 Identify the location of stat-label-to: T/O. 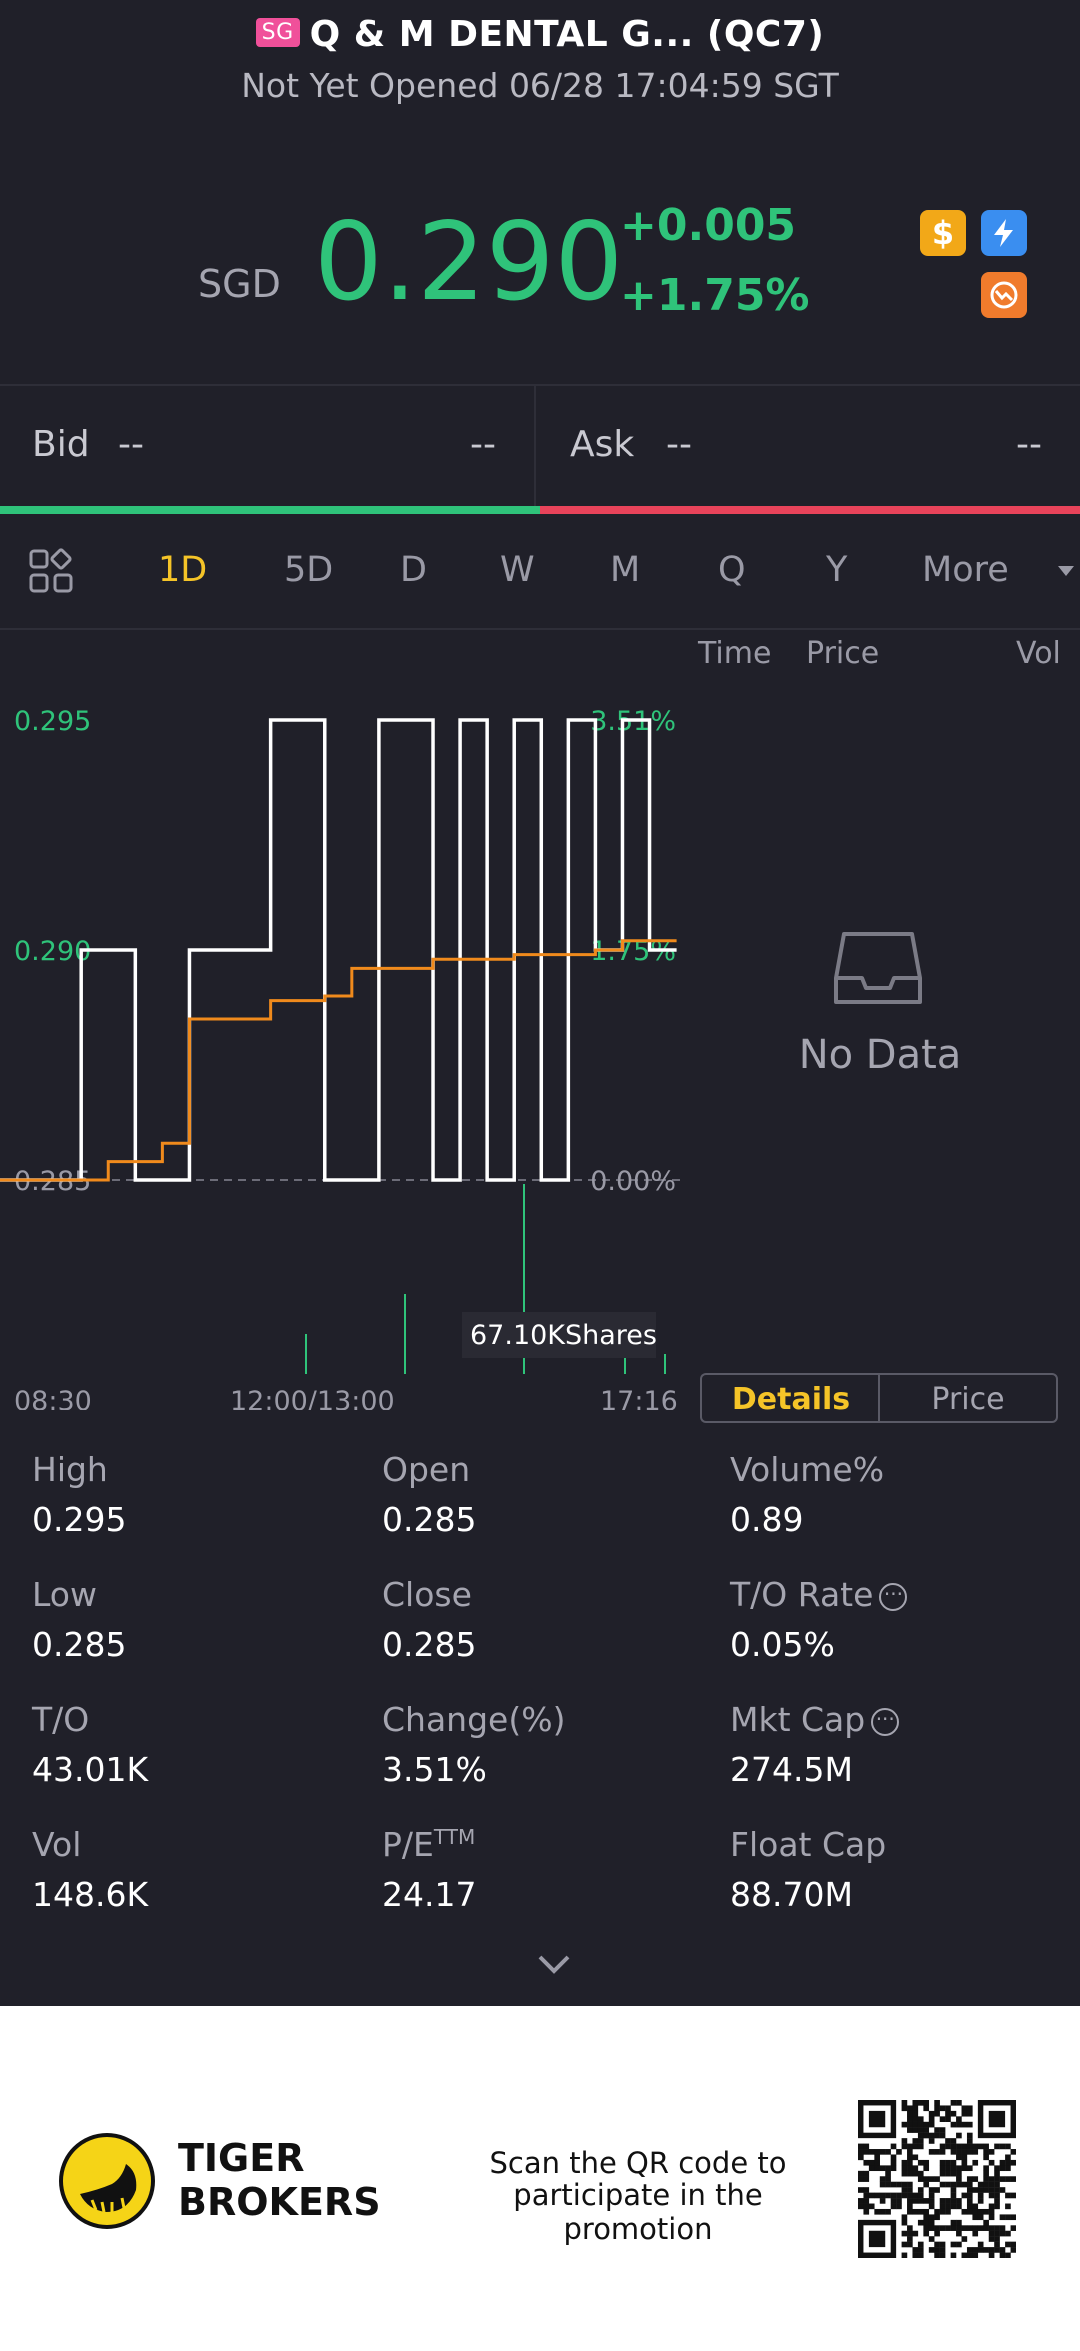
(61, 1719).